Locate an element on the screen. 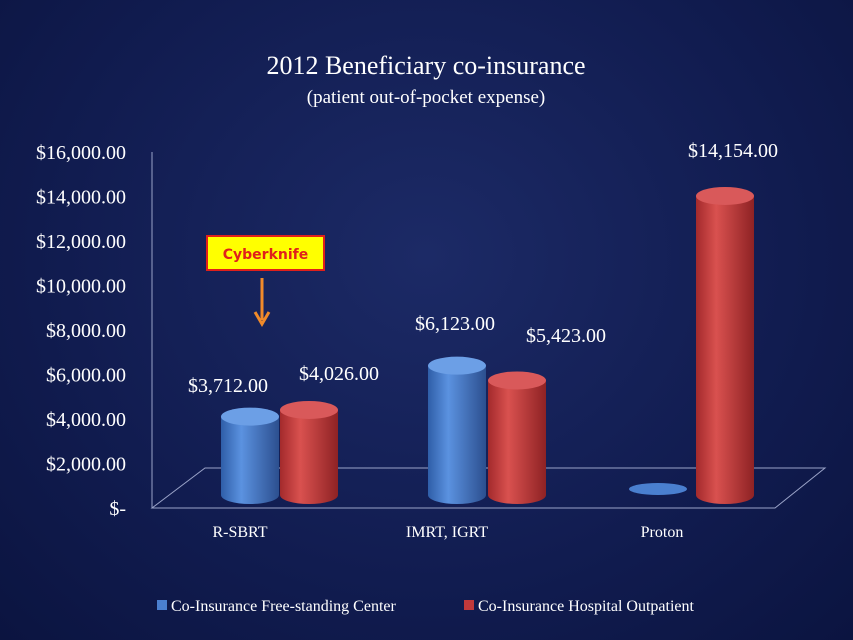 The width and height of the screenshot is (853, 640). annotation-text: Cyberknife is located at coordinates (265, 255).